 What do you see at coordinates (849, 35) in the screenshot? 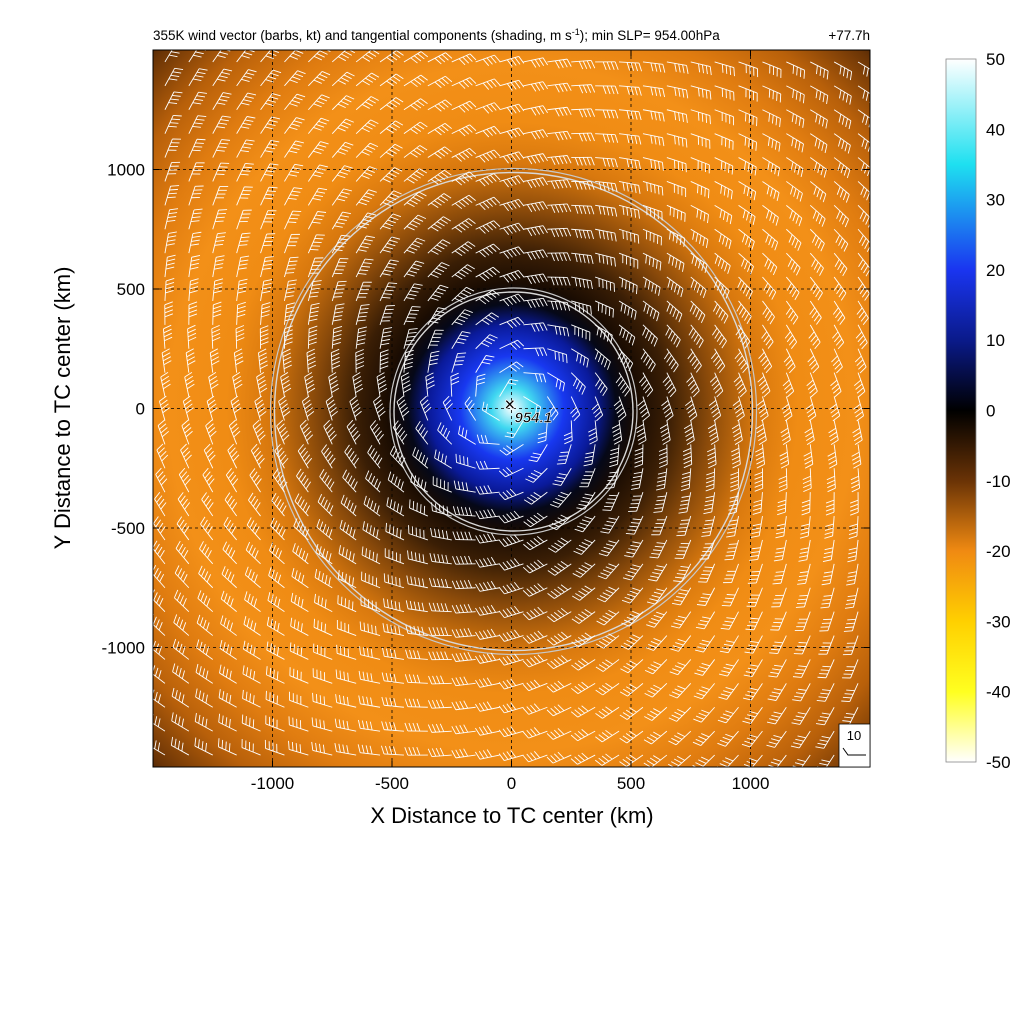
I see `time-label: +77.7h` at bounding box center [849, 35].